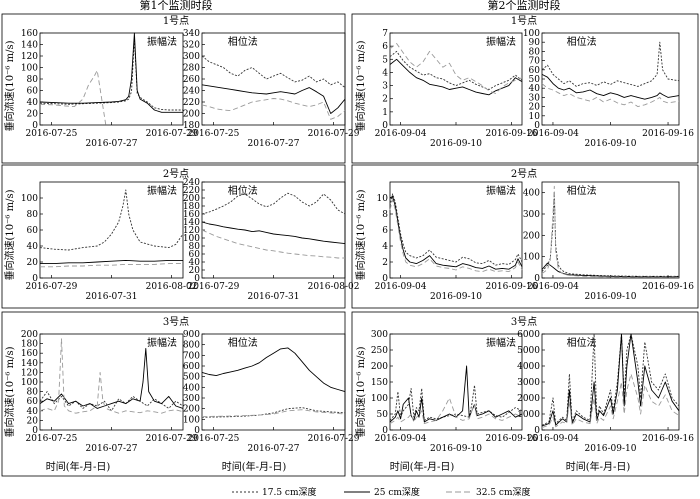 This screenshot has width=700, height=499. What do you see at coordinates (524, 322) in the screenshot?
I see `point-label-3-period-2: 3号点` at bounding box center [524, 322].